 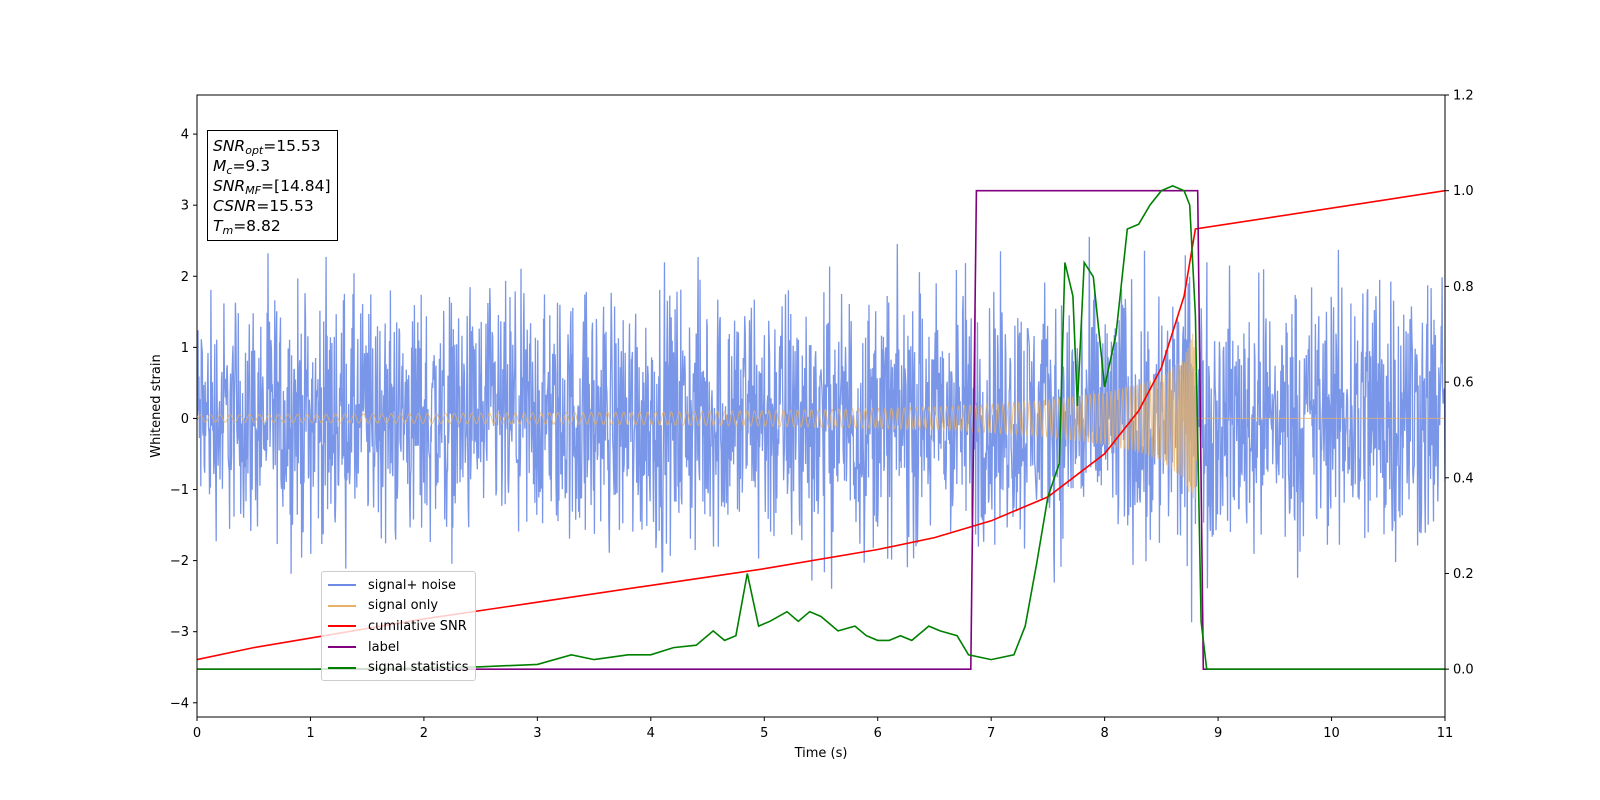 I want to click on x-tick-label: 1, so click(x=310, y=733).